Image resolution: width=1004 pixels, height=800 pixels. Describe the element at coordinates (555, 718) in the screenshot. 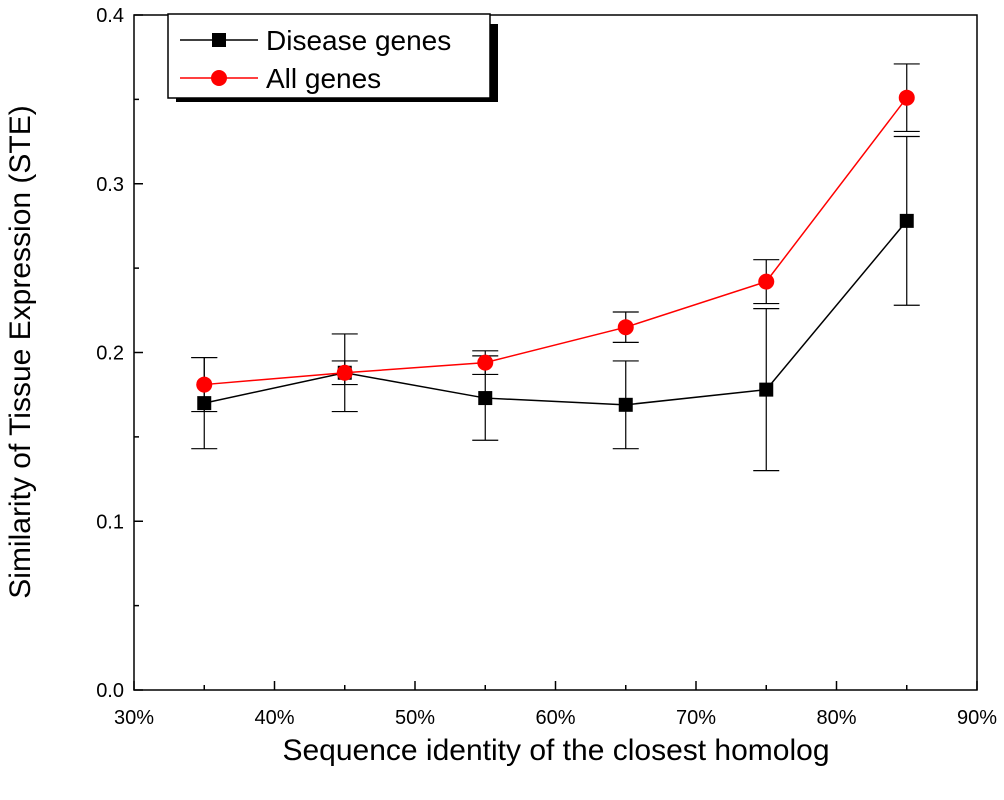

I see `x-tick-label: 60%` at that location.